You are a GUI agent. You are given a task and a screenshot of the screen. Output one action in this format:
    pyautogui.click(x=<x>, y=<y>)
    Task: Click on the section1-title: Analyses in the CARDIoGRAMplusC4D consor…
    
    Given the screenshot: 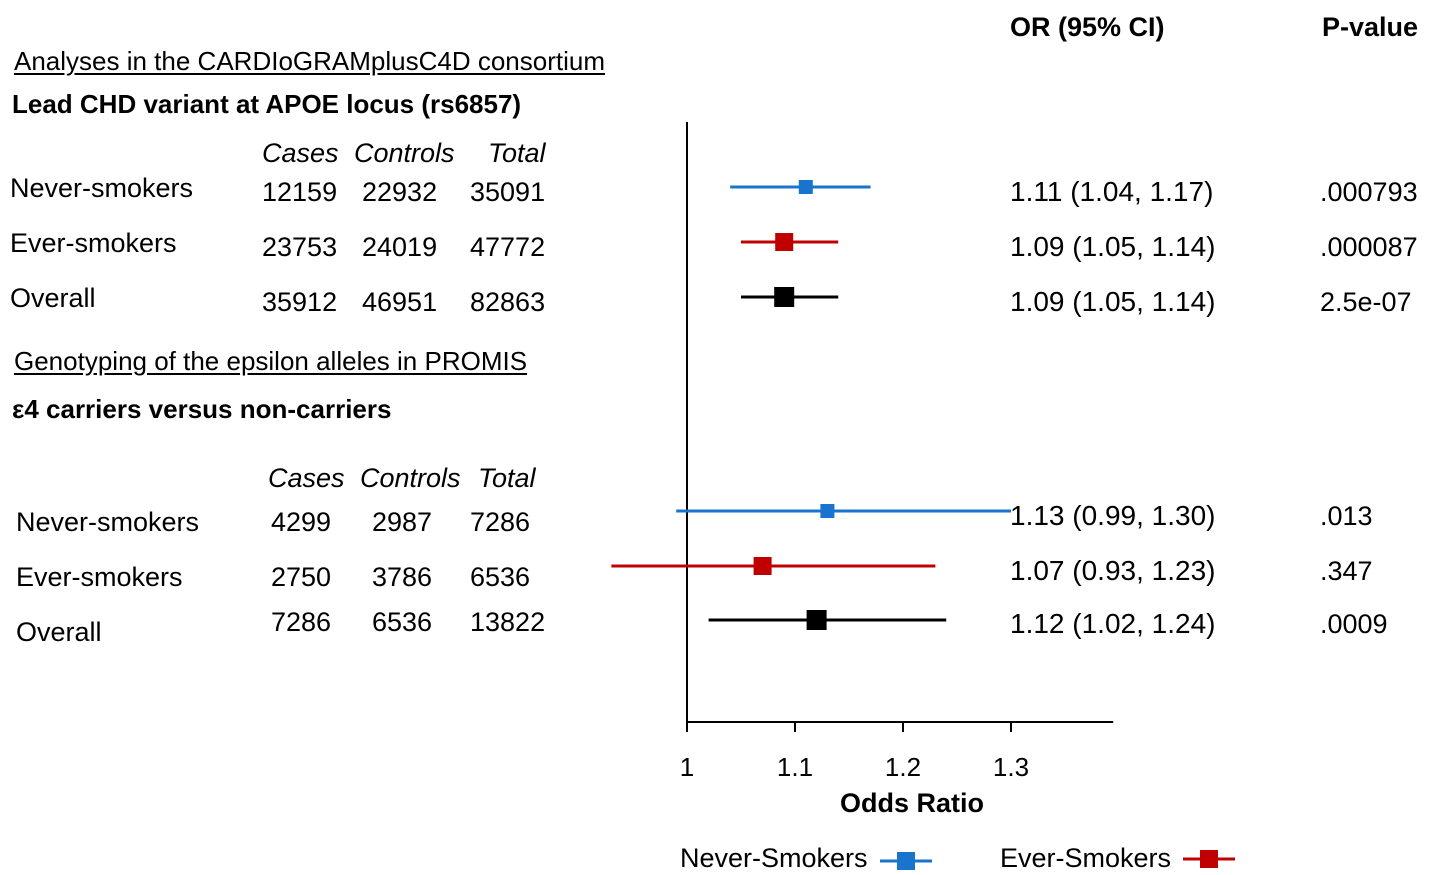 What is the action you would take?
    pyautogui.click(x=309, y=61)
    